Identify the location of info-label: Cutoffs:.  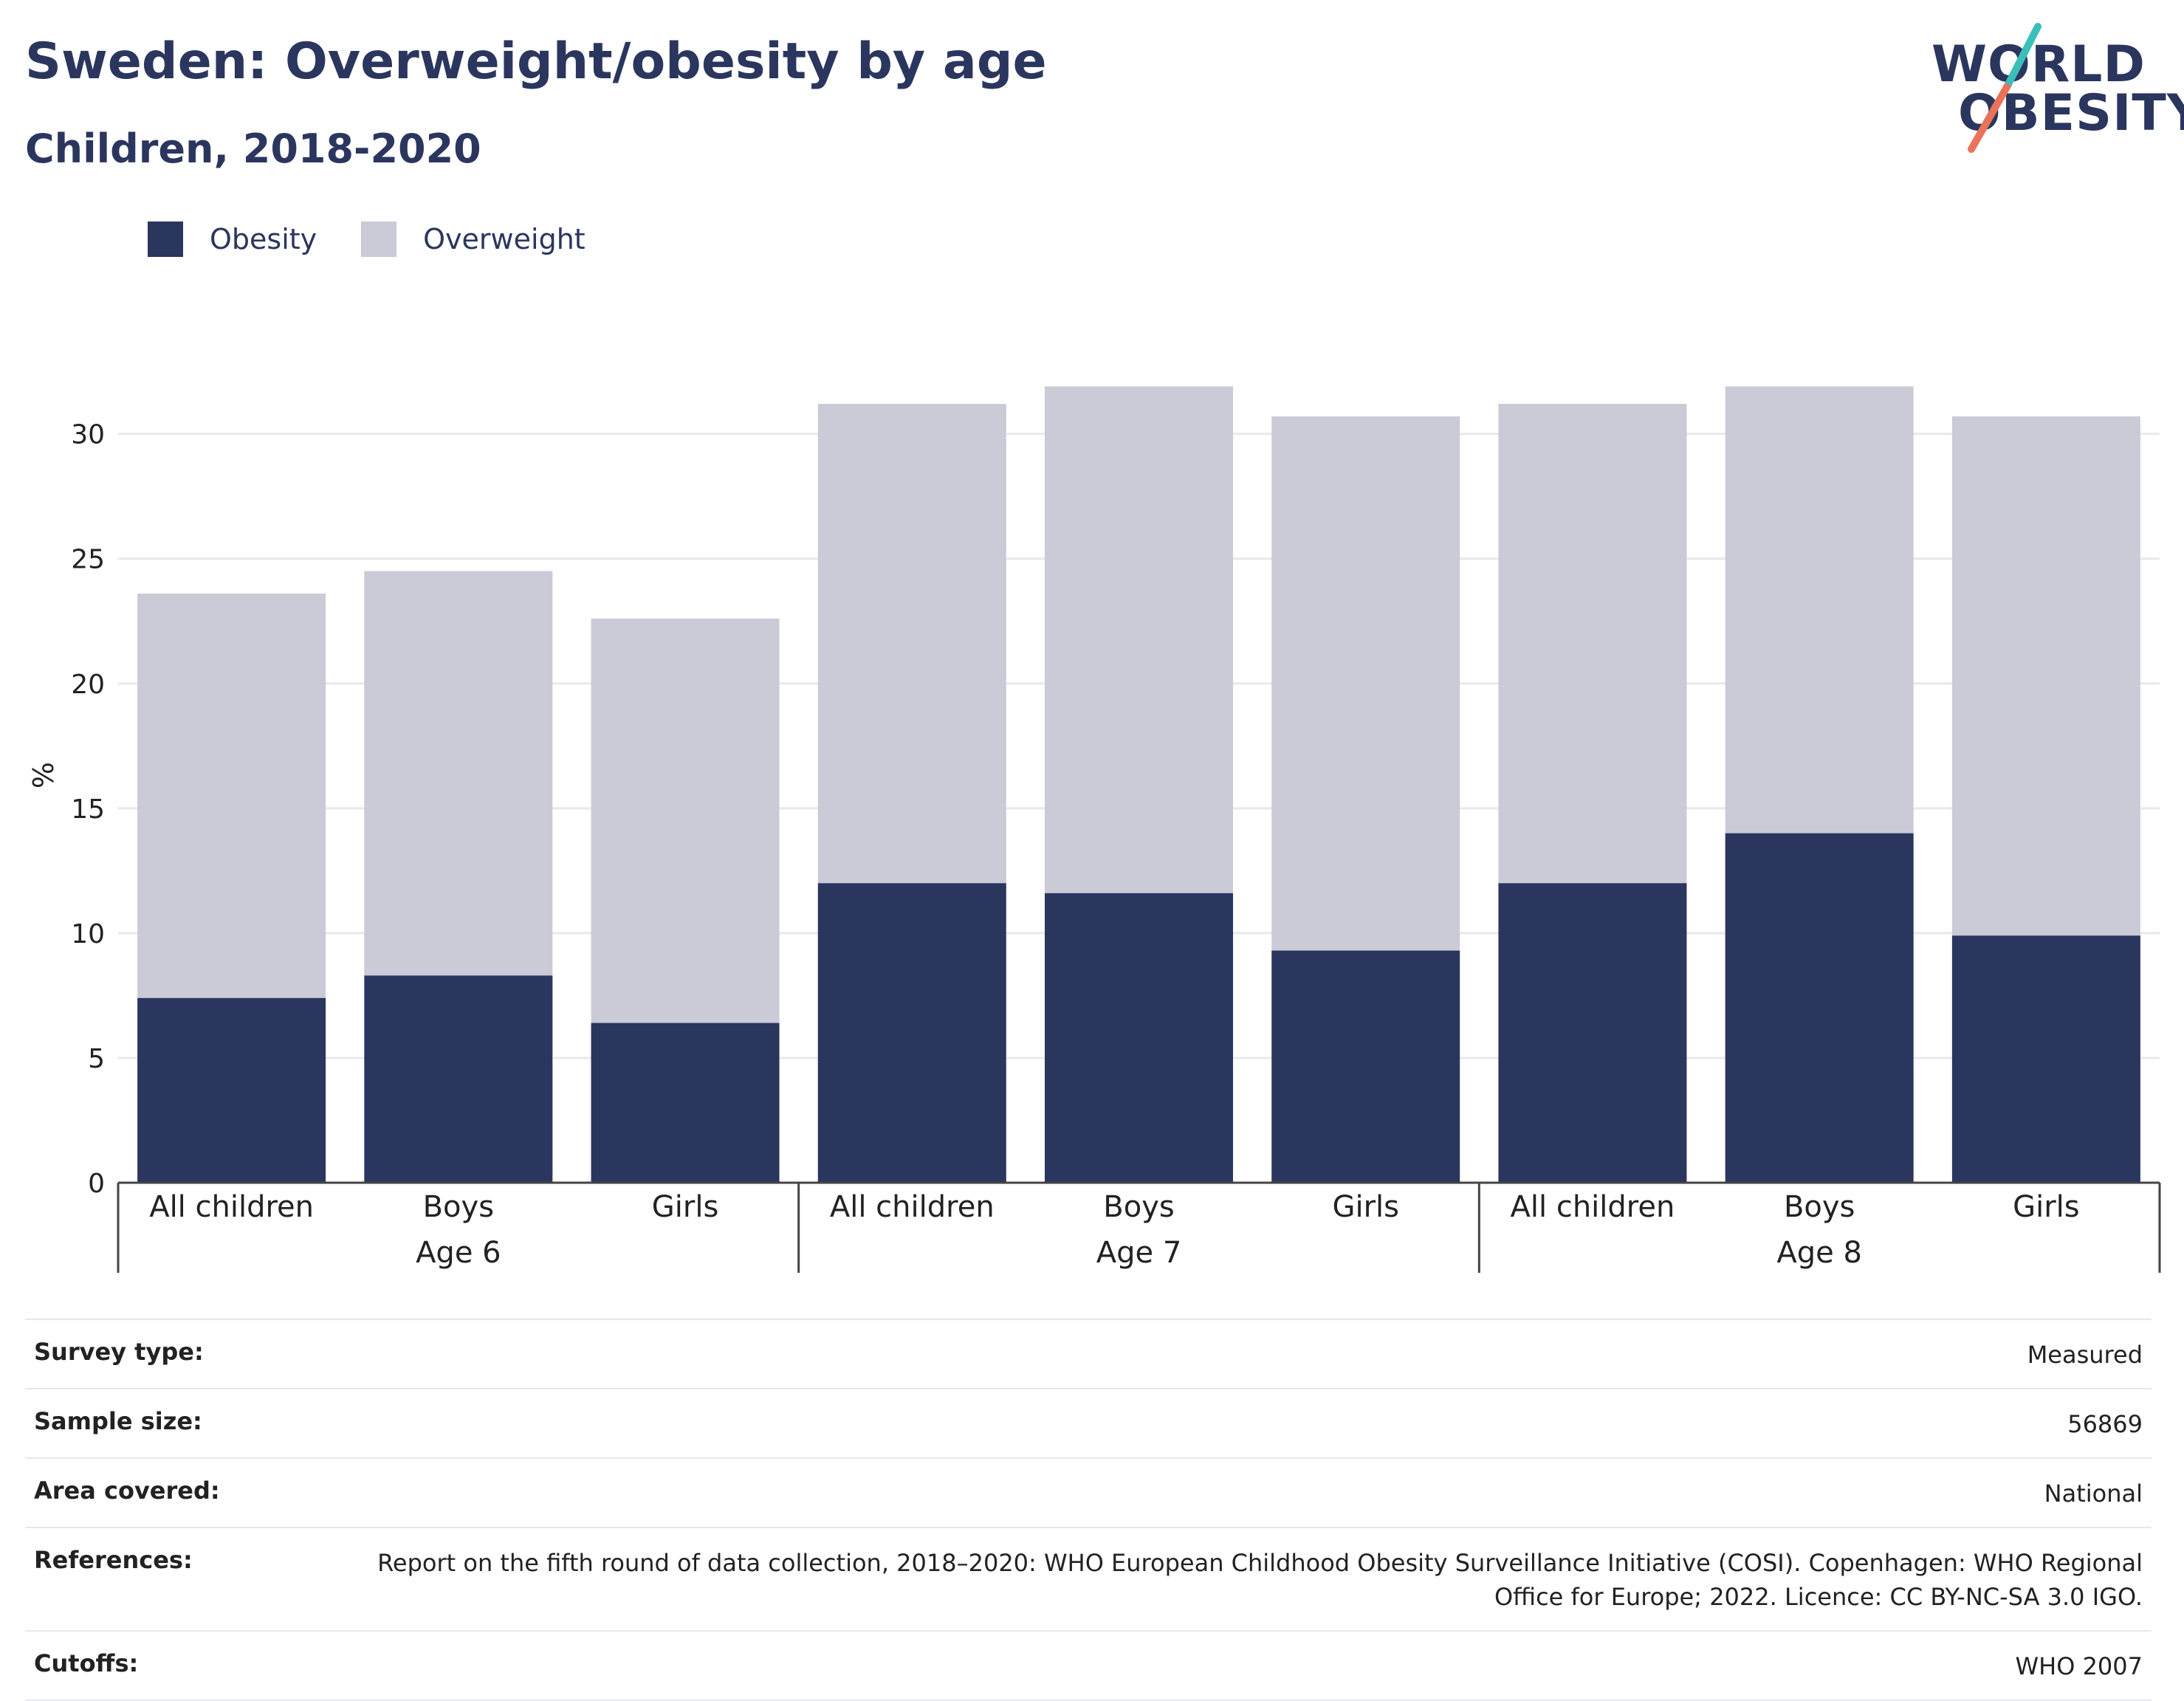
(86, 1663).